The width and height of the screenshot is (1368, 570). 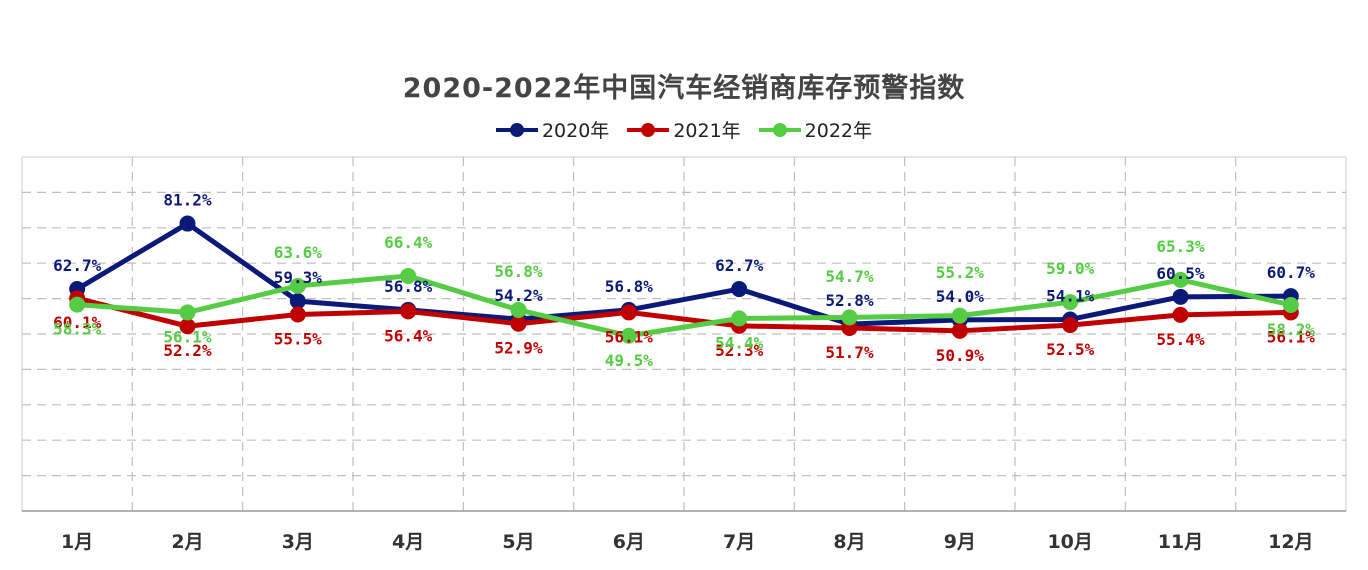 I want to click on data-label-0: 54.2%, so click(x=518, y=295).